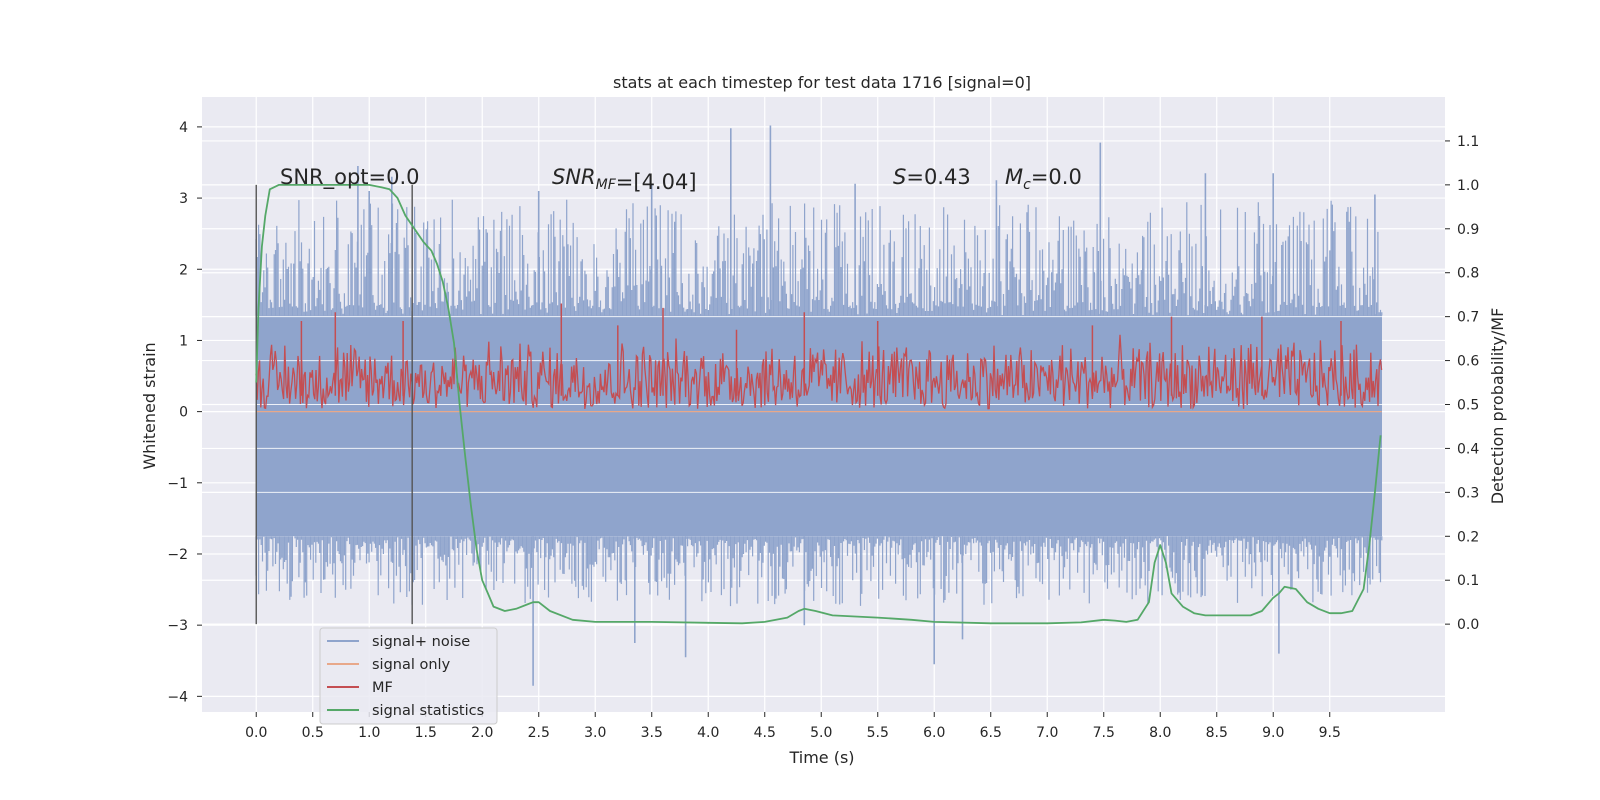  Describe the element at coordinates (934, 733) in the screenshot. I see `x-tick-label: 6.0` at that location.